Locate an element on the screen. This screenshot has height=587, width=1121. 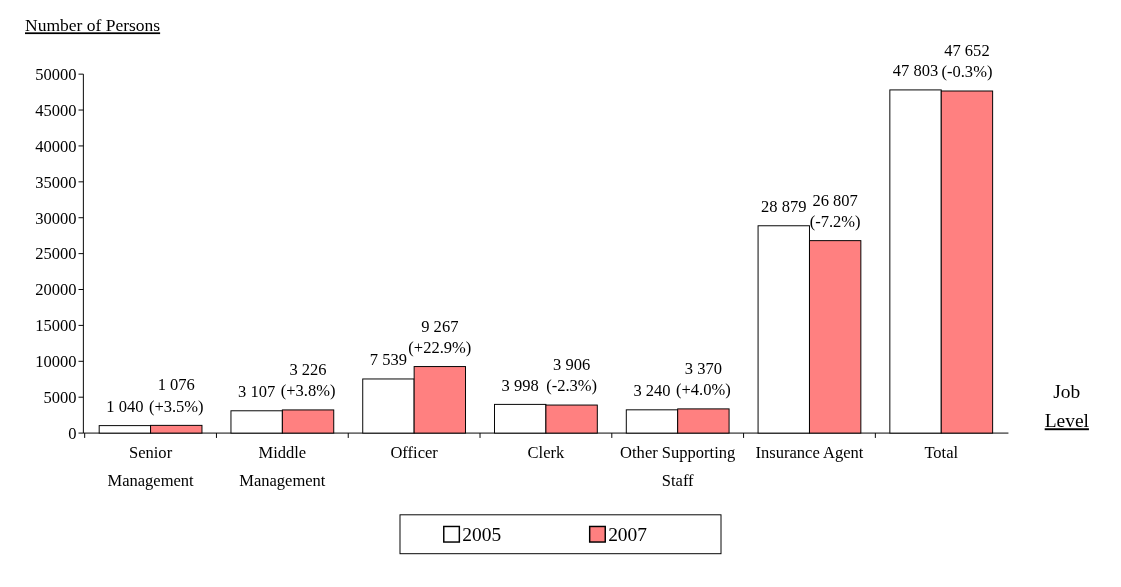
data-label: 3 370 (+4.0%) is located at coordinates (703, 379).